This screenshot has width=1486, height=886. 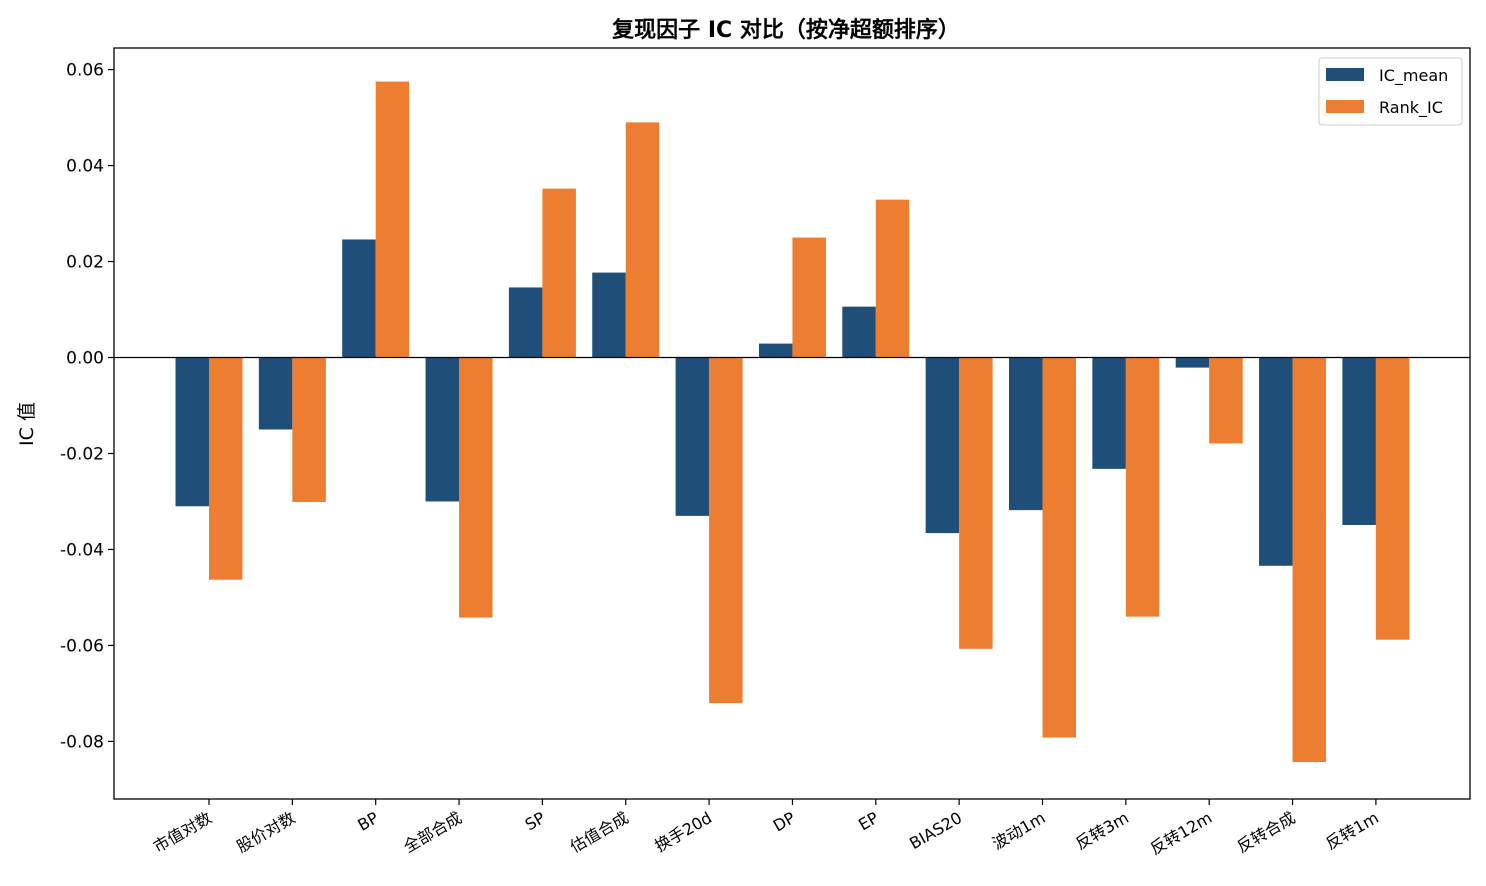 I want to click on x-tick-label: SP, so click(x=535, y=821).